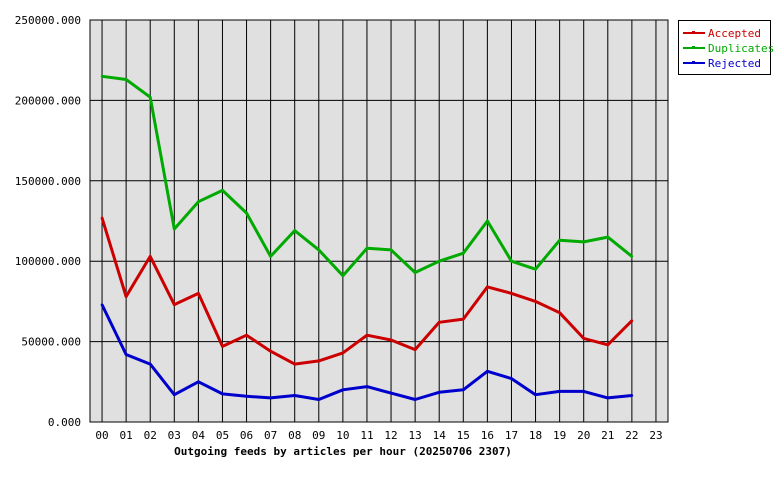 This screenshot has width=780, height=485. I want to click on legend-label-rejected: Rejected, so click(734, 63).